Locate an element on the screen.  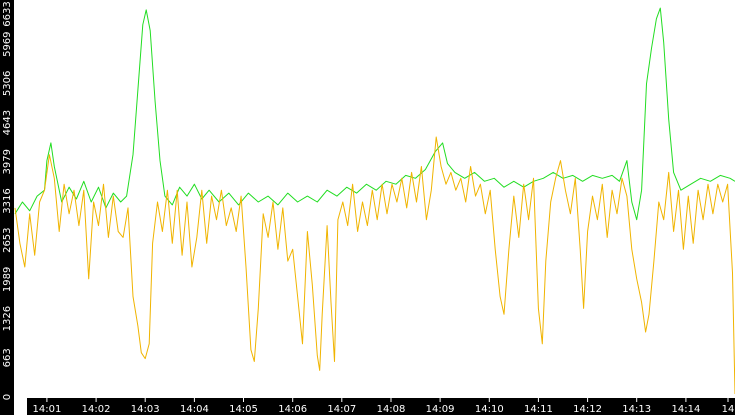
y-axis-bar is located at coordinates (7, 207).